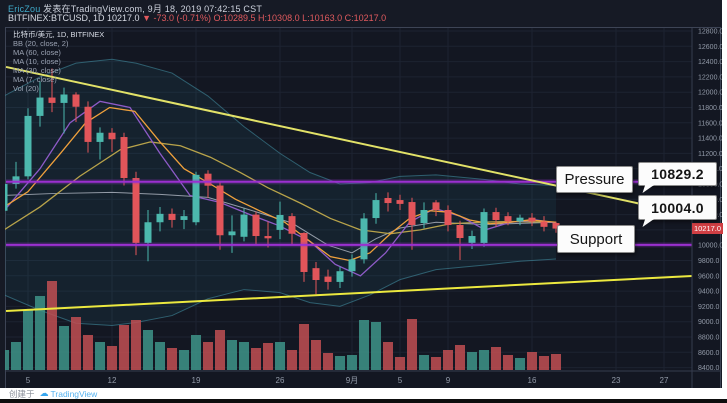 The height and width of the screenshot is (403, 727). What do you see at coordinates (532, 380) in the screenshot?
I see `time-tick-label: 16` at bounding box center [532, 380].